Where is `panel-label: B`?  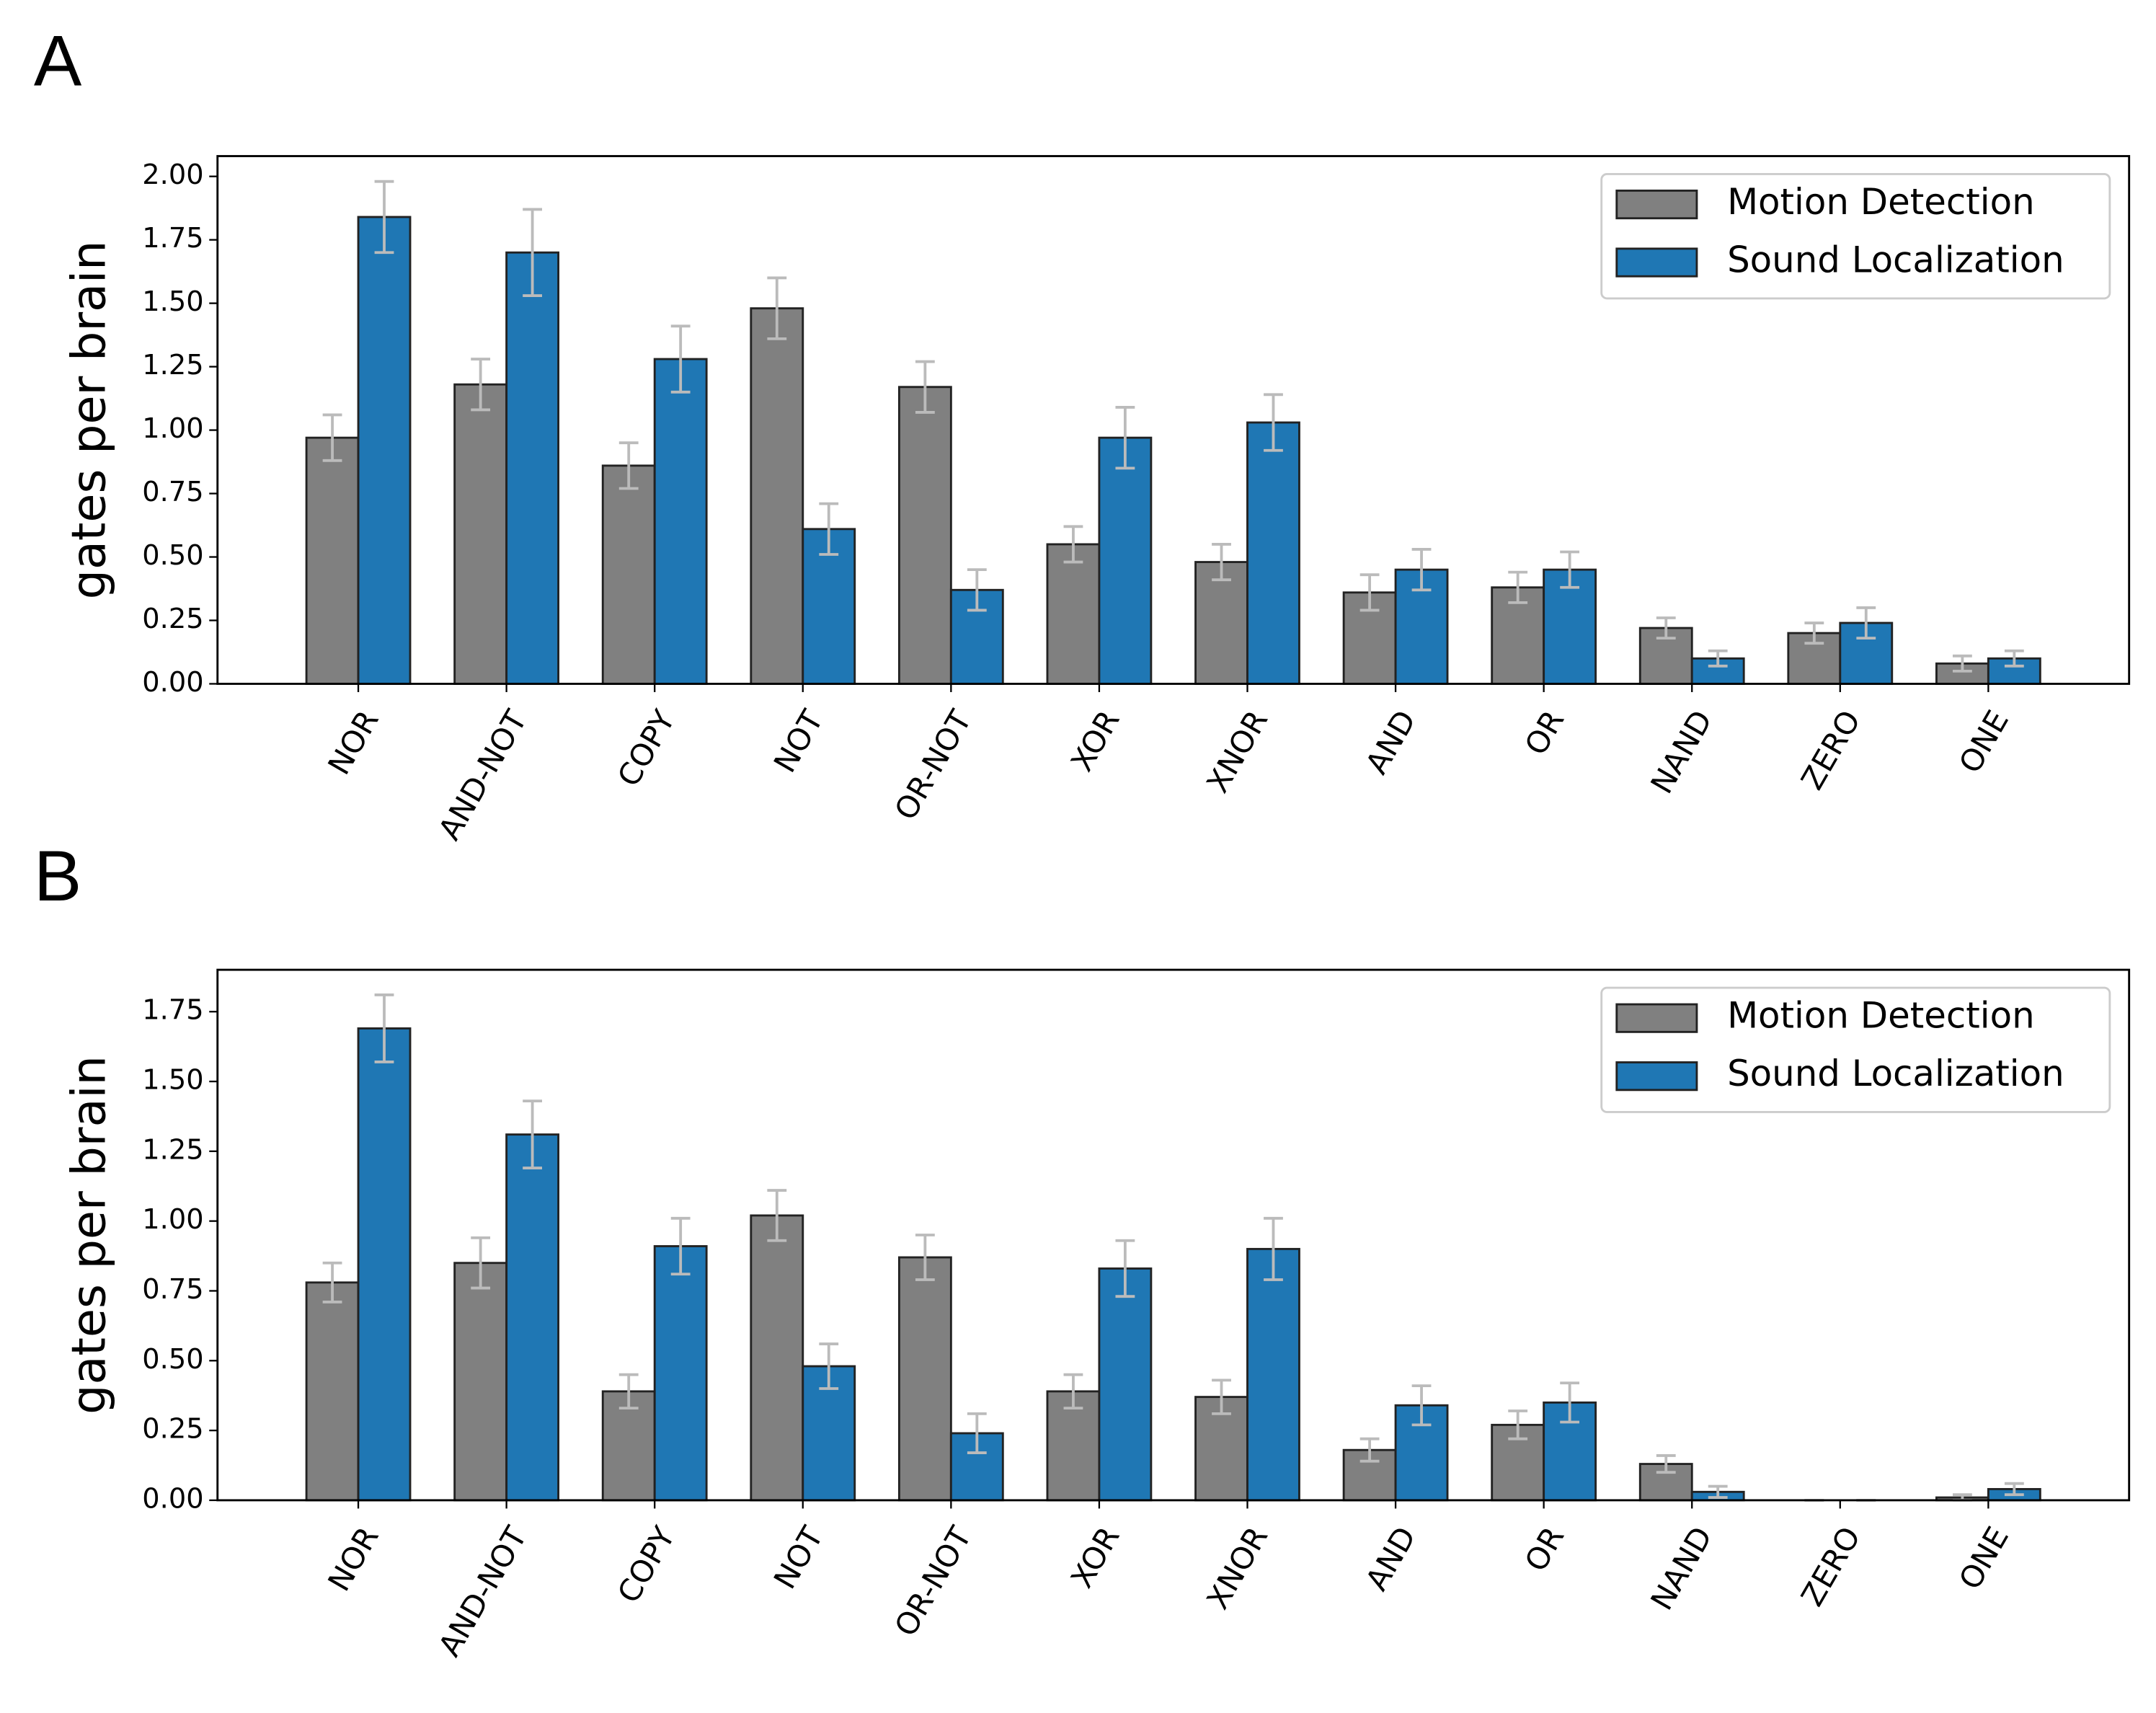 panel-label: B is located at coordinates (57, 876).